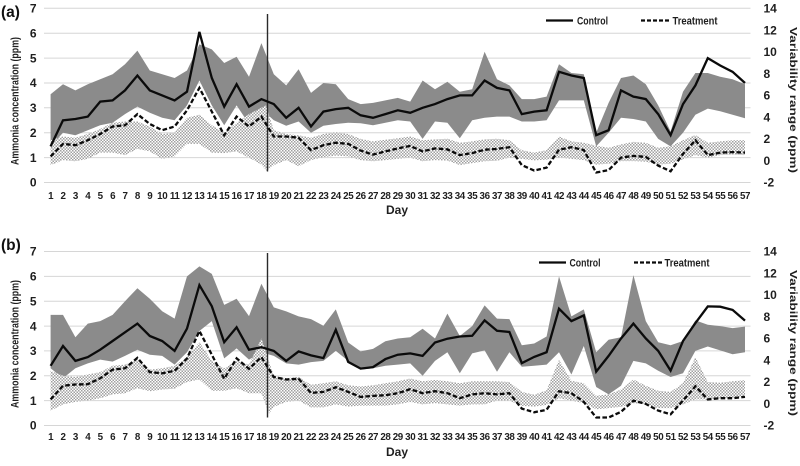 The width and height of the screenshot is (800, 466). Describe the element at coordinates (299, 437) in the screenshot. I see `svg-text: 21` at that location.